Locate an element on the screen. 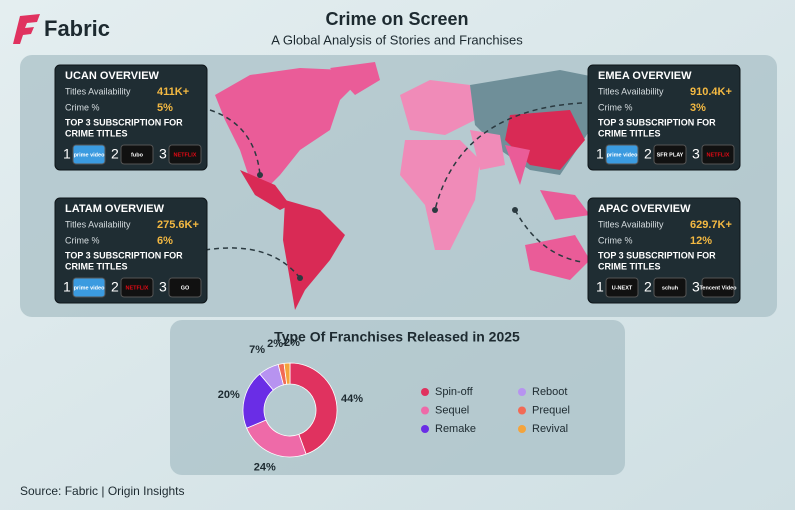  service-name: SFR PLAY is located at coordinates (670, 155).